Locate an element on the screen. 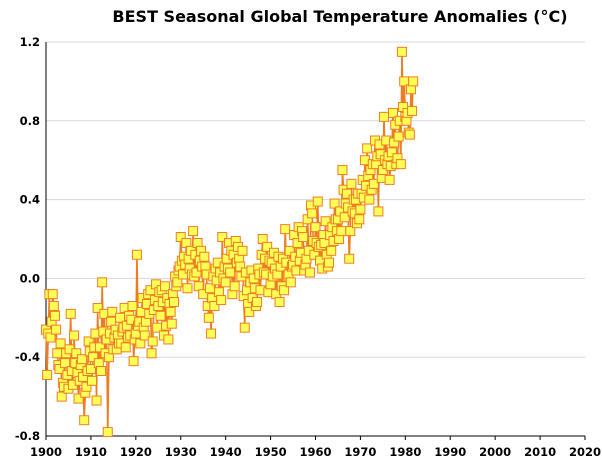 The image size is (602, 469). x-tick-label: 1990 is located at coordinates (450, 452).